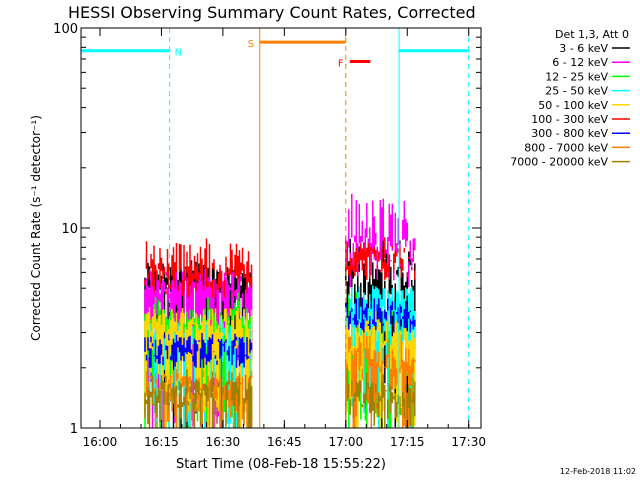 This screenshot has width=640, height=480. I want to click on legend-label-3: 25 - 50 keV, so click(576, 91).